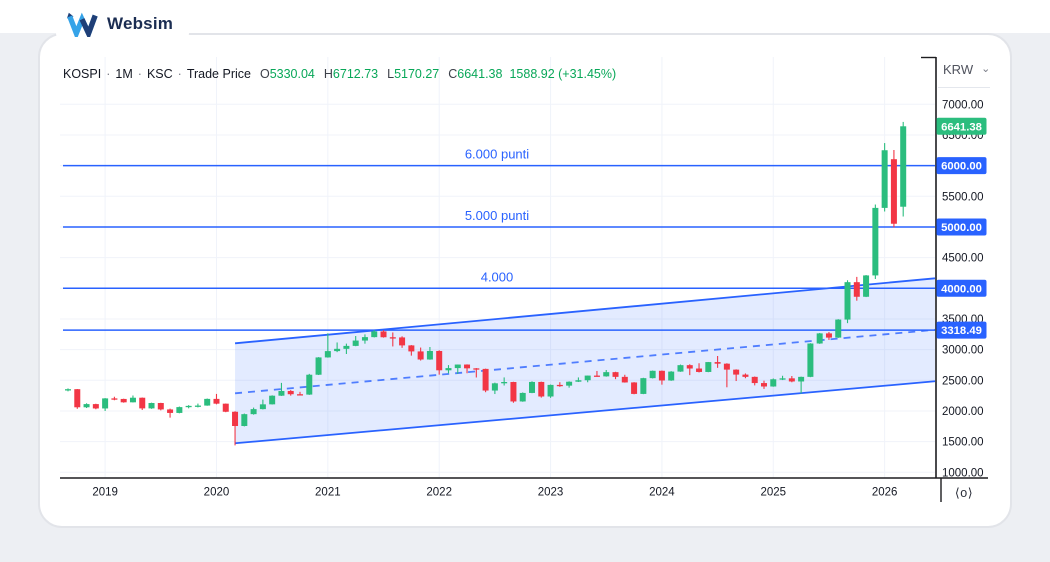  Describe the element at coordinates (963, 443) in the screenshot. I see `price-tick-label: 1500.00` at that location.